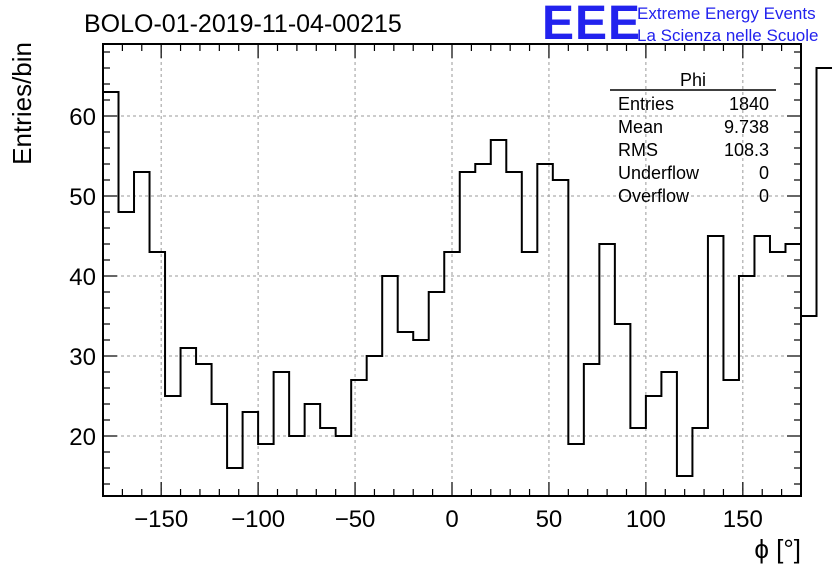  Describe the element at coordinates (258, 519) in the screenshot. I see `x-tick-label: −100` at that location.